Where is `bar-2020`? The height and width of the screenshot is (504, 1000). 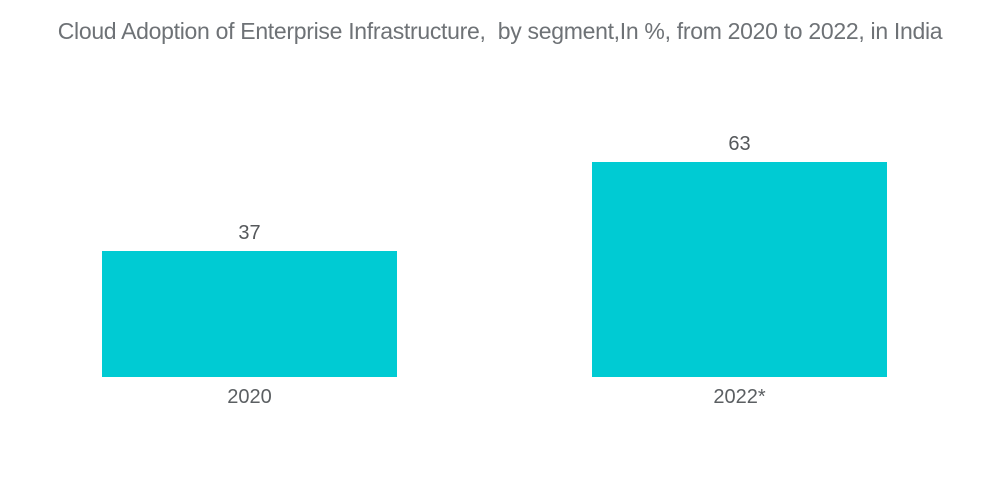 bar-2020 is located at coordinates (249, 314).